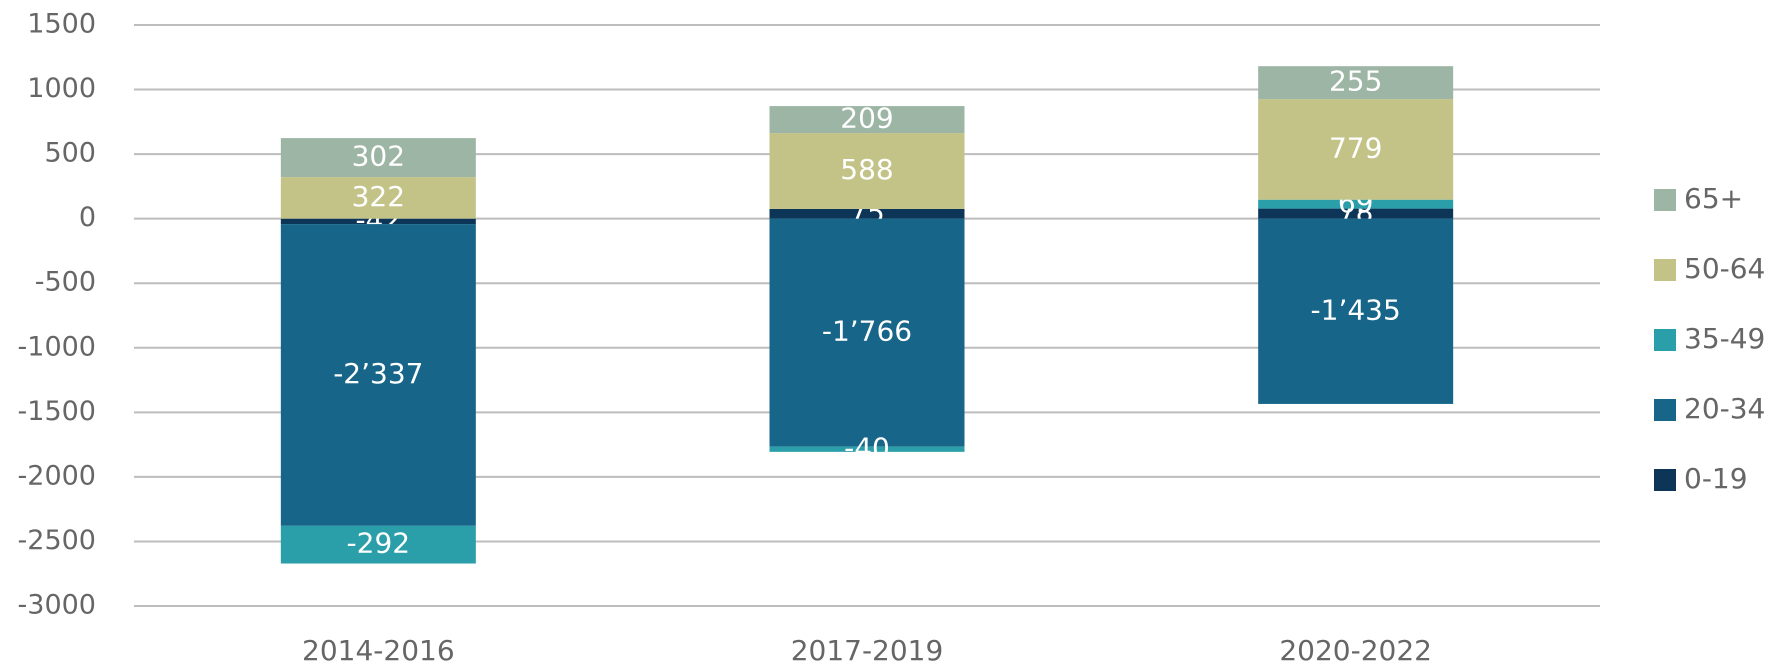 This screenshot has height=668, width=1786. I want to click on data-label: 255, so click(1355, 81).